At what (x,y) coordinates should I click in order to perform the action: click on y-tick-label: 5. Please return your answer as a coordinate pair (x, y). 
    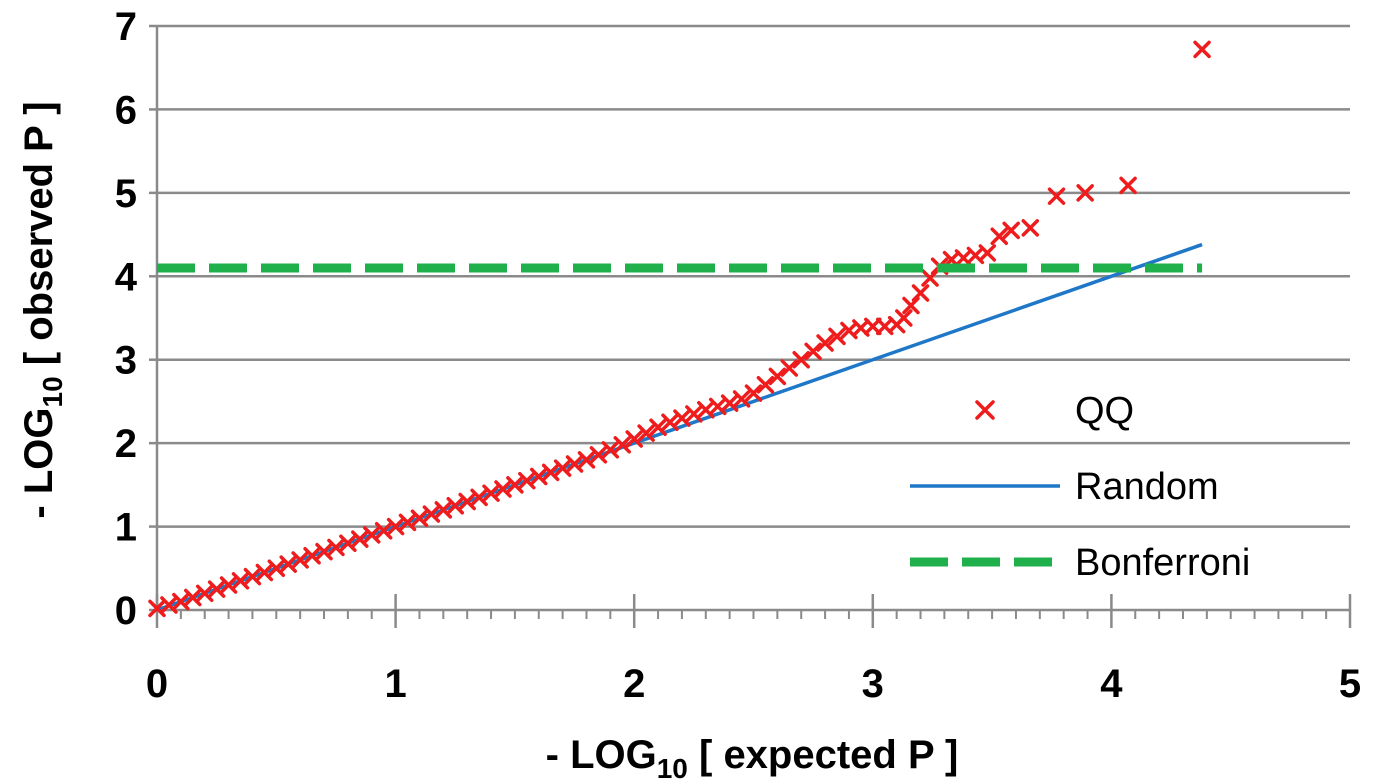
    Looking at the image, I should click on (126, 194).